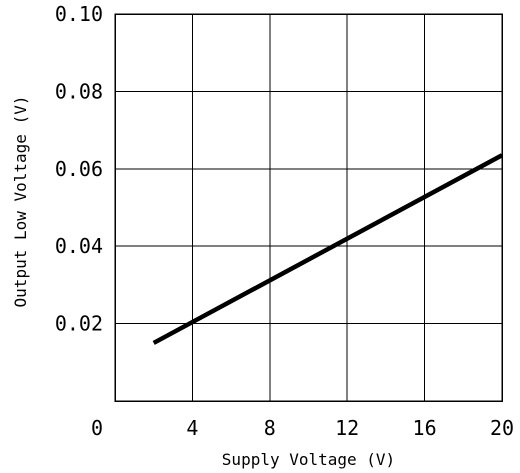 The width and height of the screenshot is (520, 473). I want to click on y-axis-label: Output Low Voltage (V), so click(20, 202).